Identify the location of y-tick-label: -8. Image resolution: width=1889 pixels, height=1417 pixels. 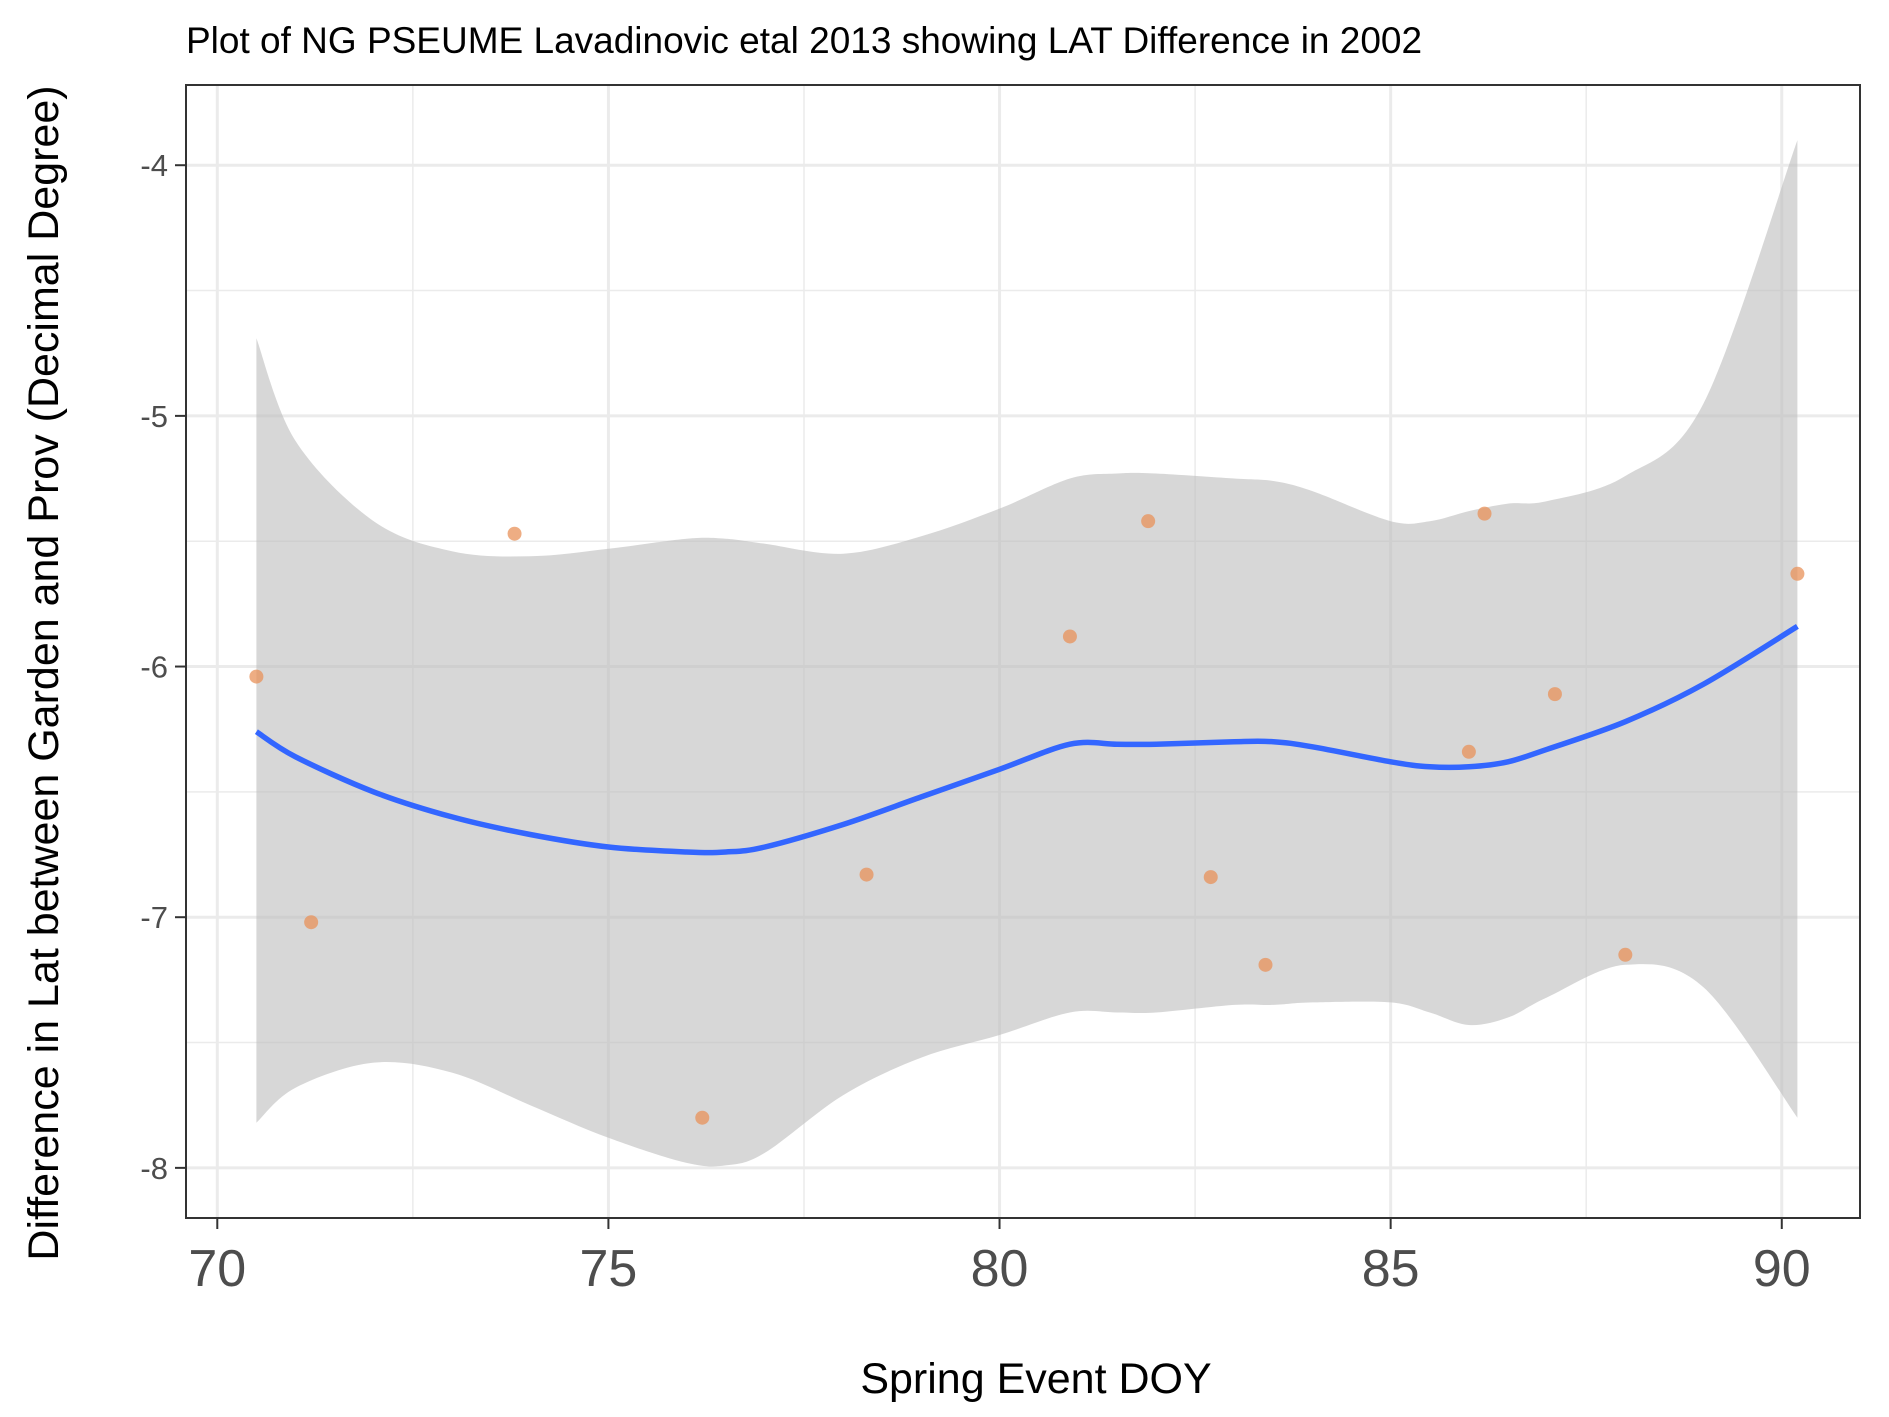
(154, 1168).